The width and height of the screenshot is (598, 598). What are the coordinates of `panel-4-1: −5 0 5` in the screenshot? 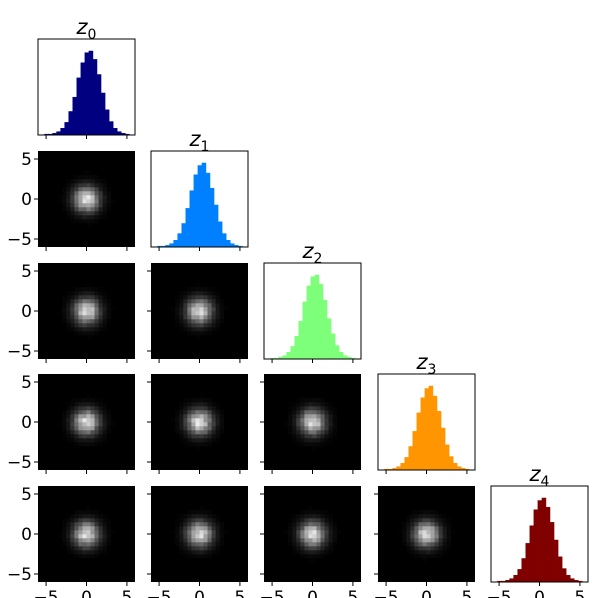 It's located at (197, 542).